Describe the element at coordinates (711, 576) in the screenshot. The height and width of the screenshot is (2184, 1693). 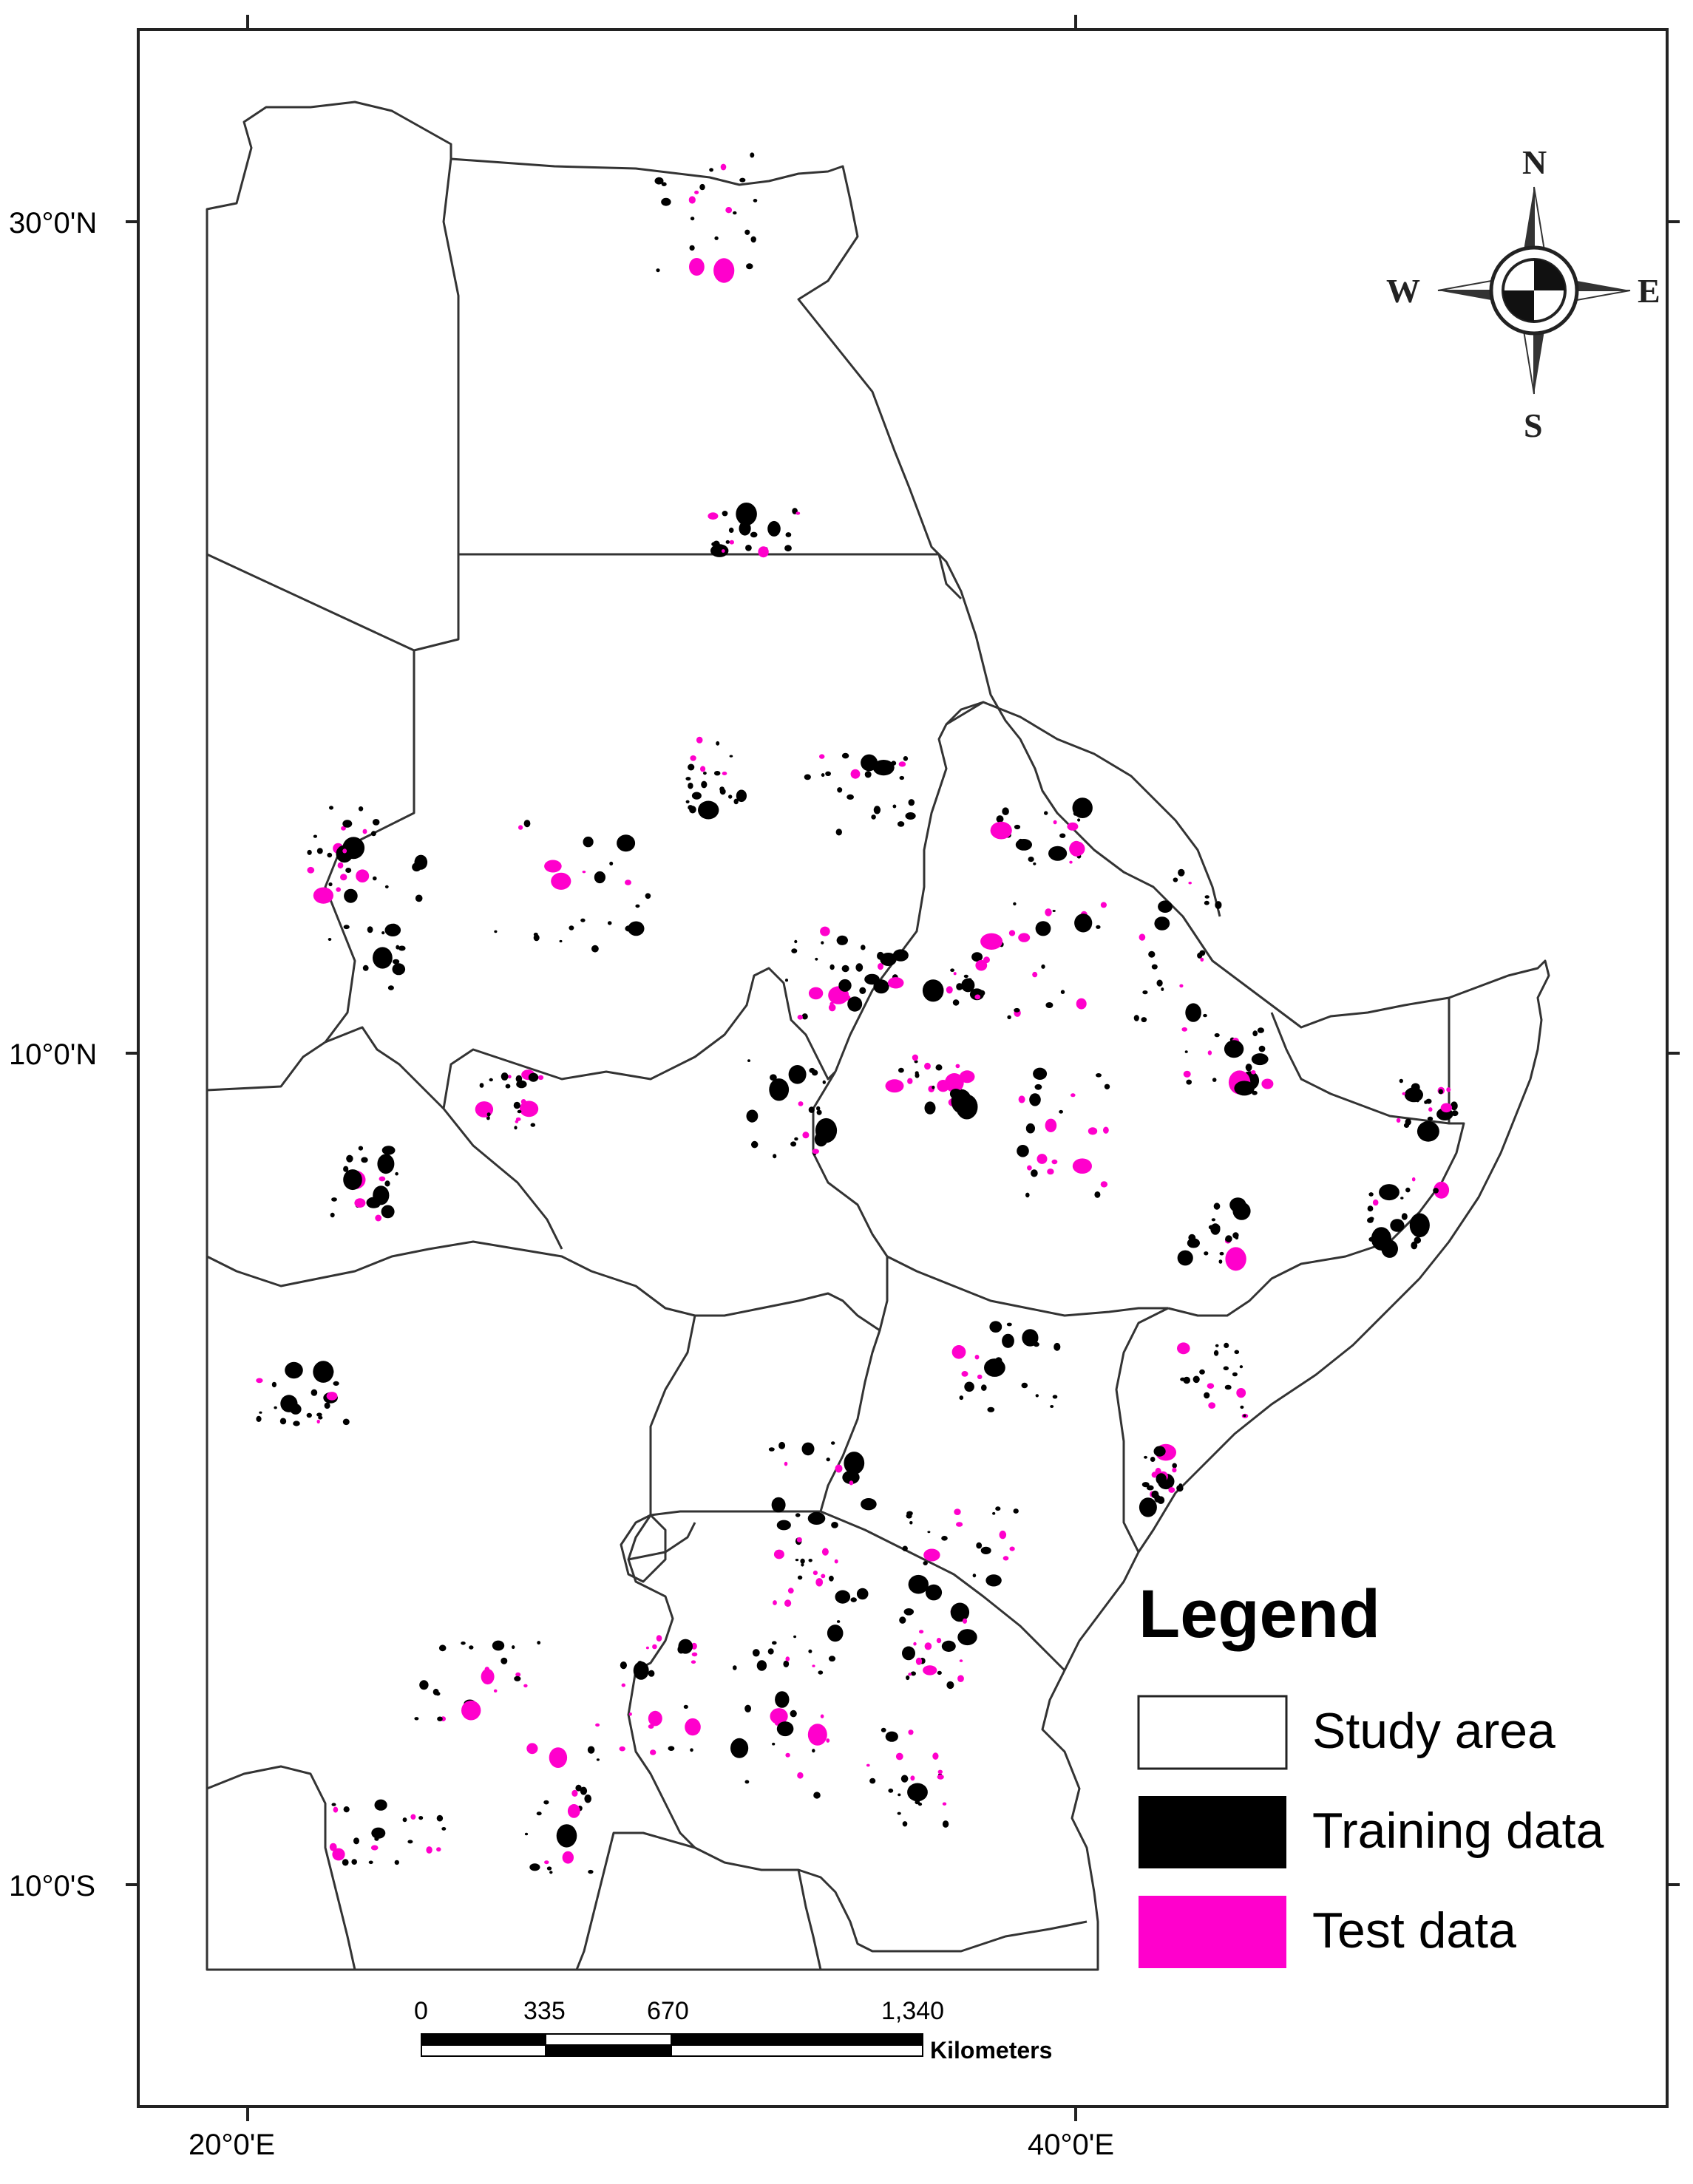
I see `border-egypt-sudan` at that location.